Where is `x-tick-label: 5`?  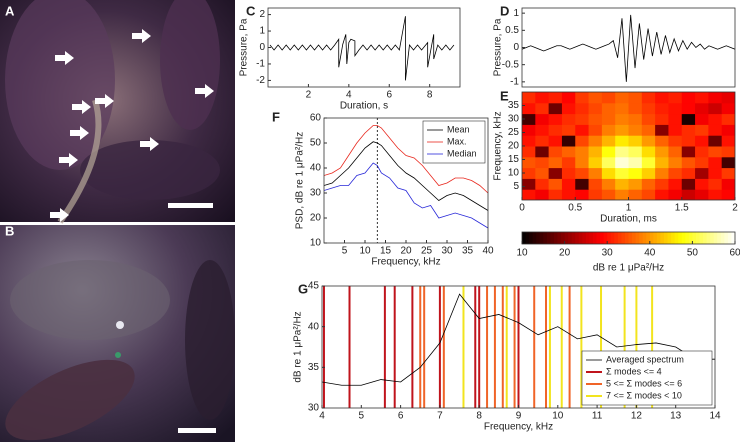 x-tick-label: 5 is located at coordinates (362, 416).